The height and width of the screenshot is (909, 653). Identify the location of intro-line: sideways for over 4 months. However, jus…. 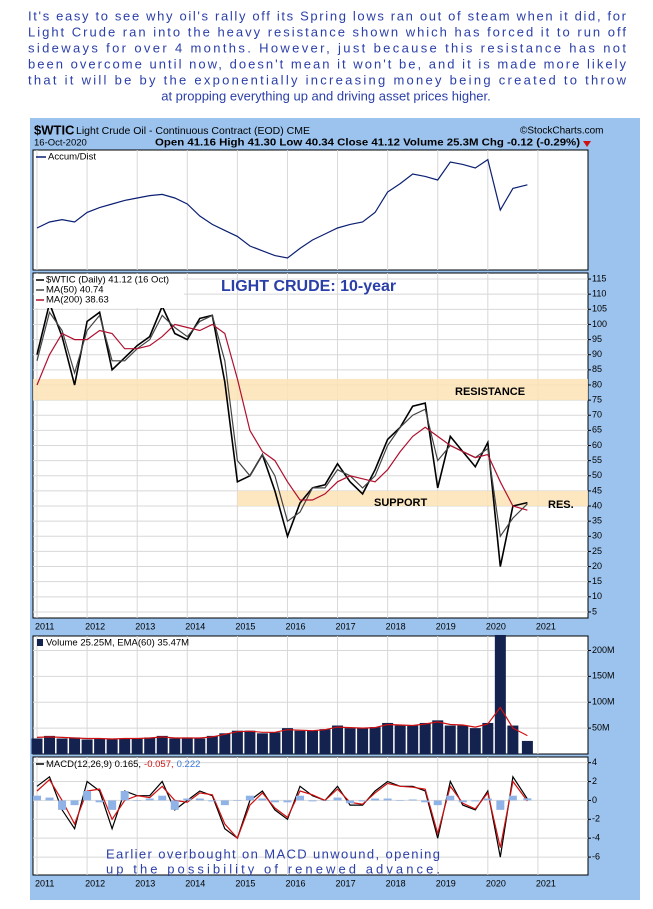
(327, 47).